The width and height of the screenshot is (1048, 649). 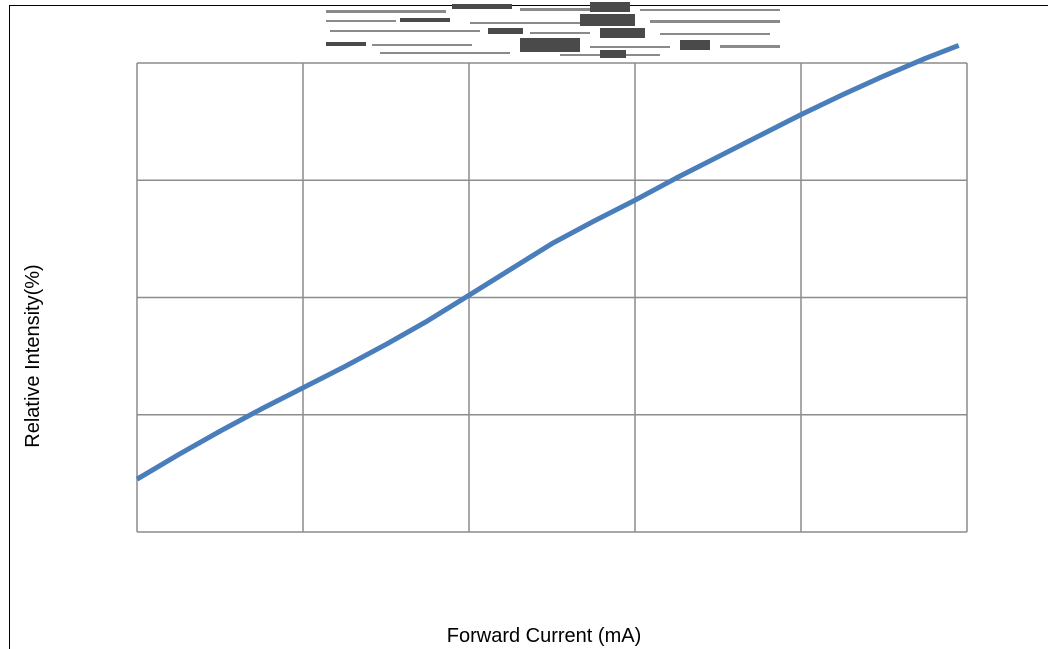 I want to click on x-axis-label: Forward Current (mA), so click(x=544, y=636).